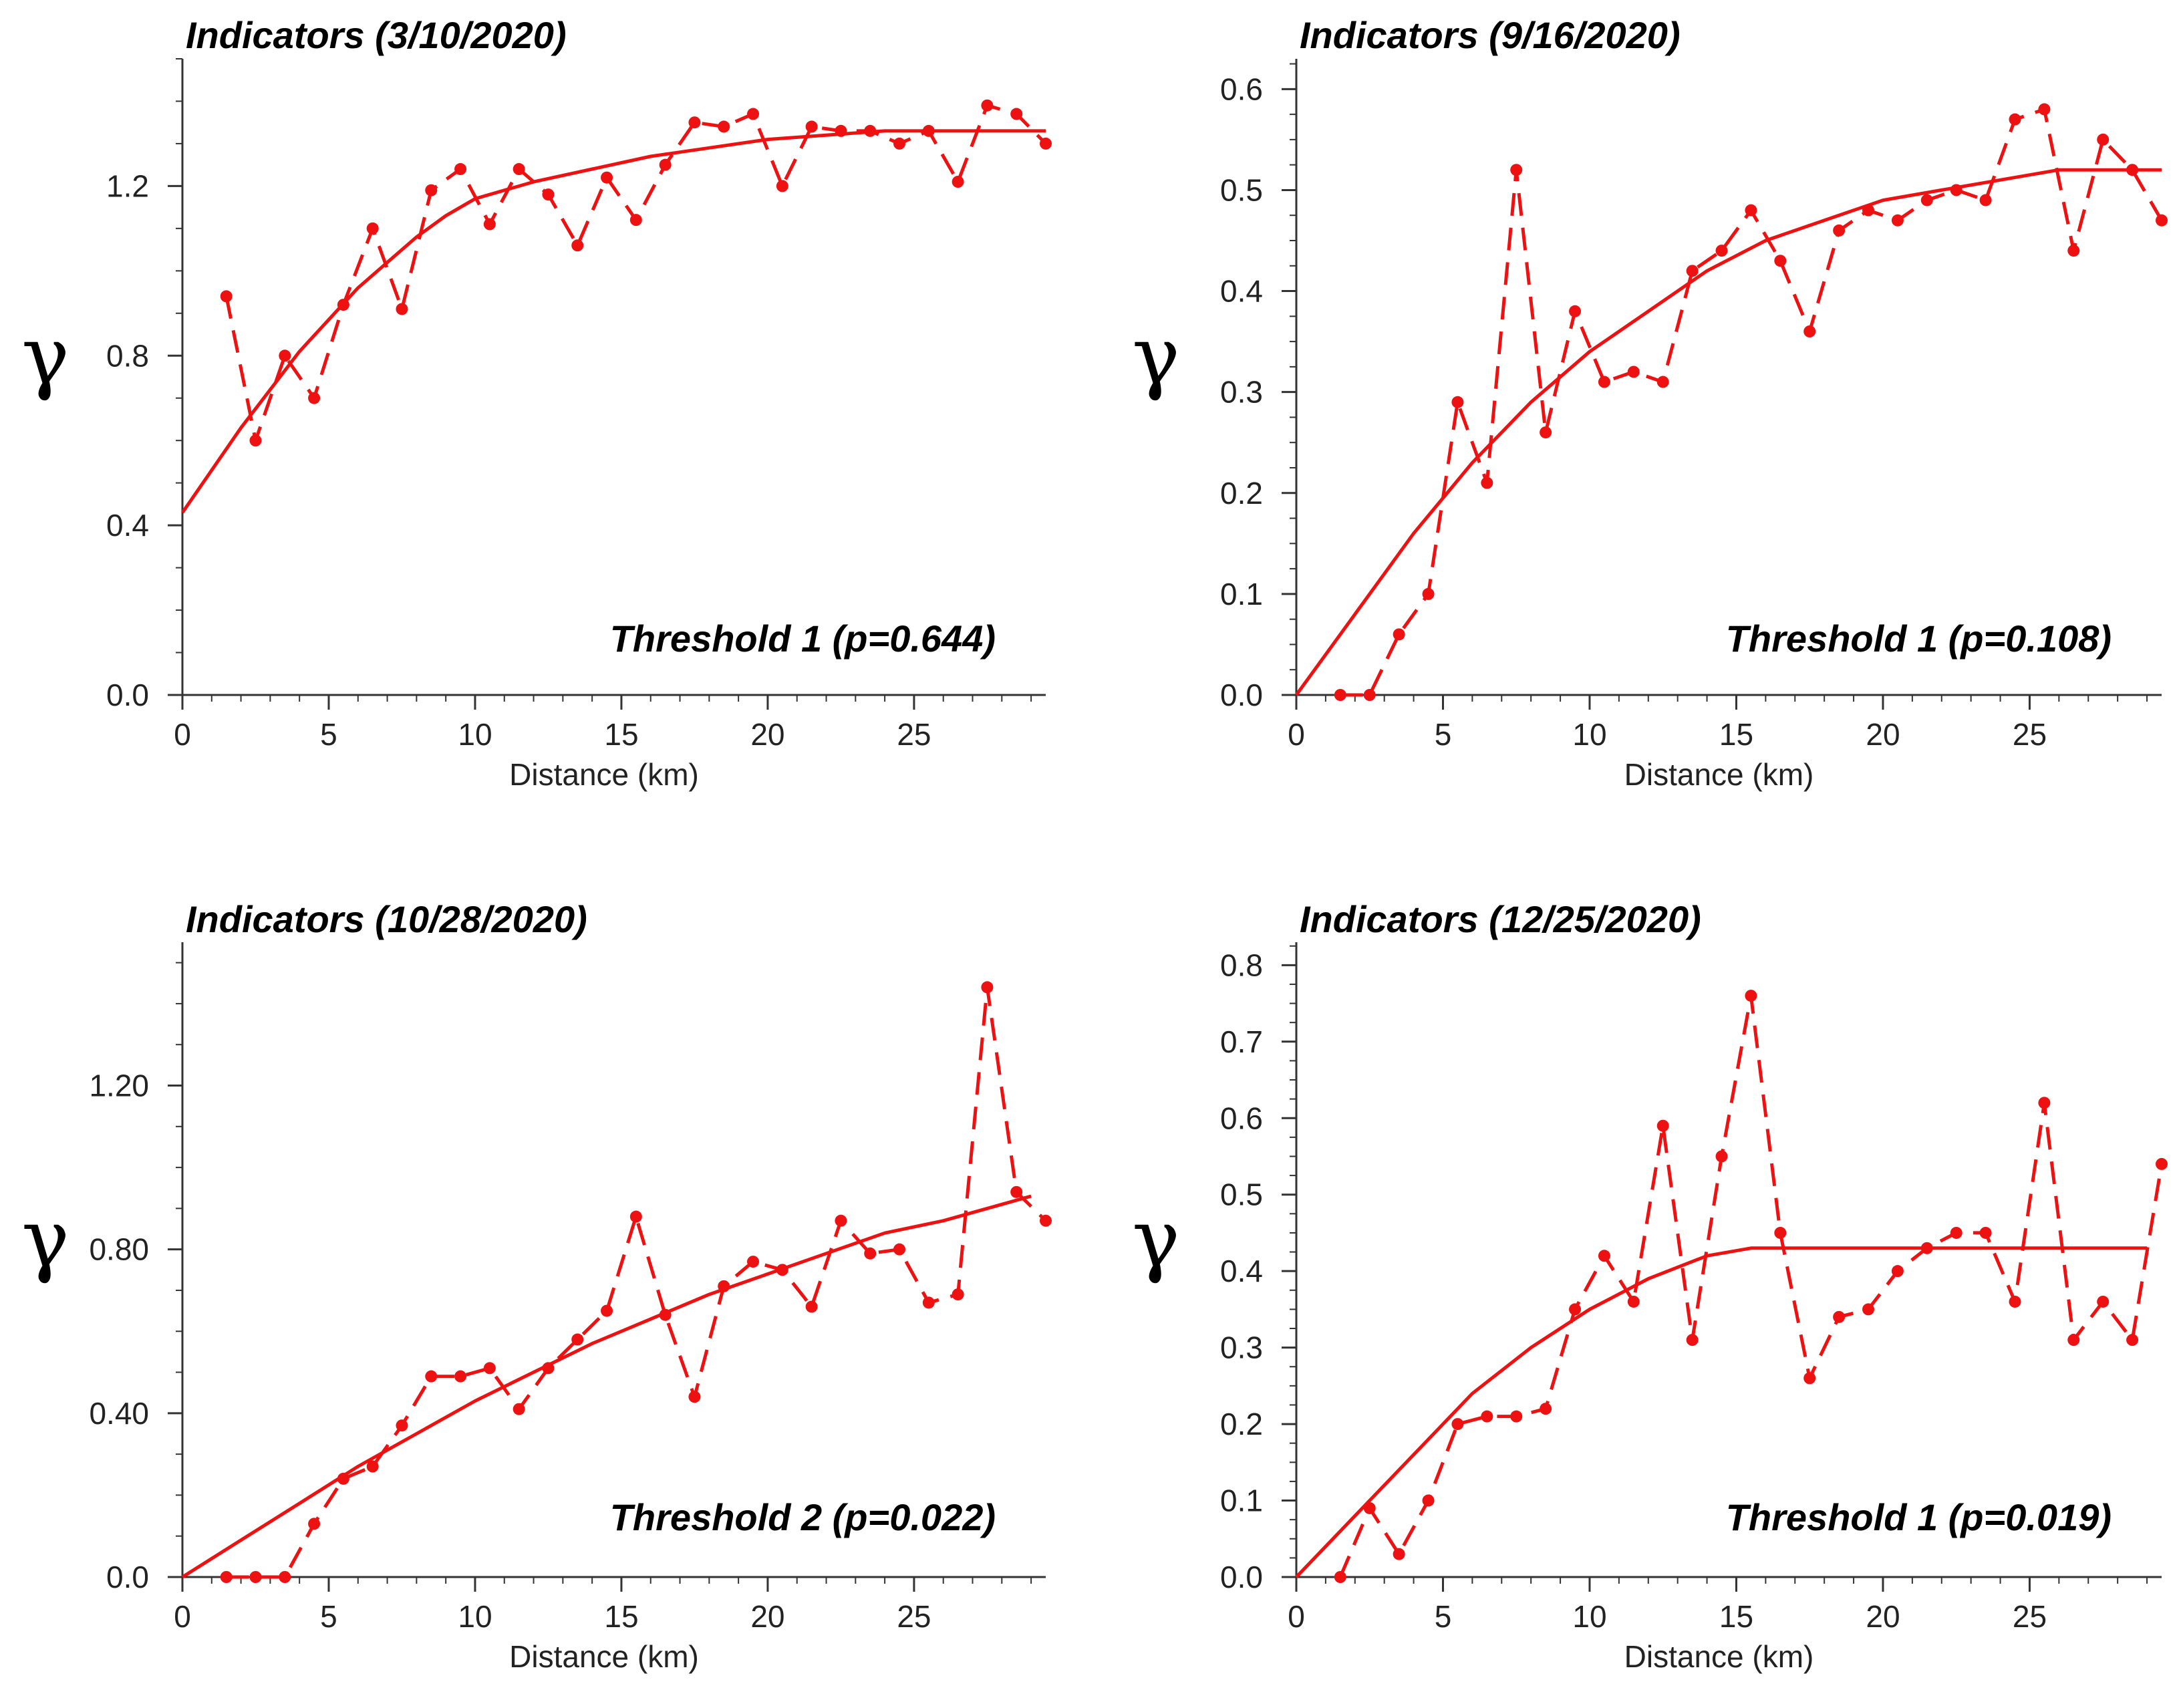 This screenshot has height=1708, width=2179. I want to click on y-tick-label: 0.7, so click(1241, 1041).